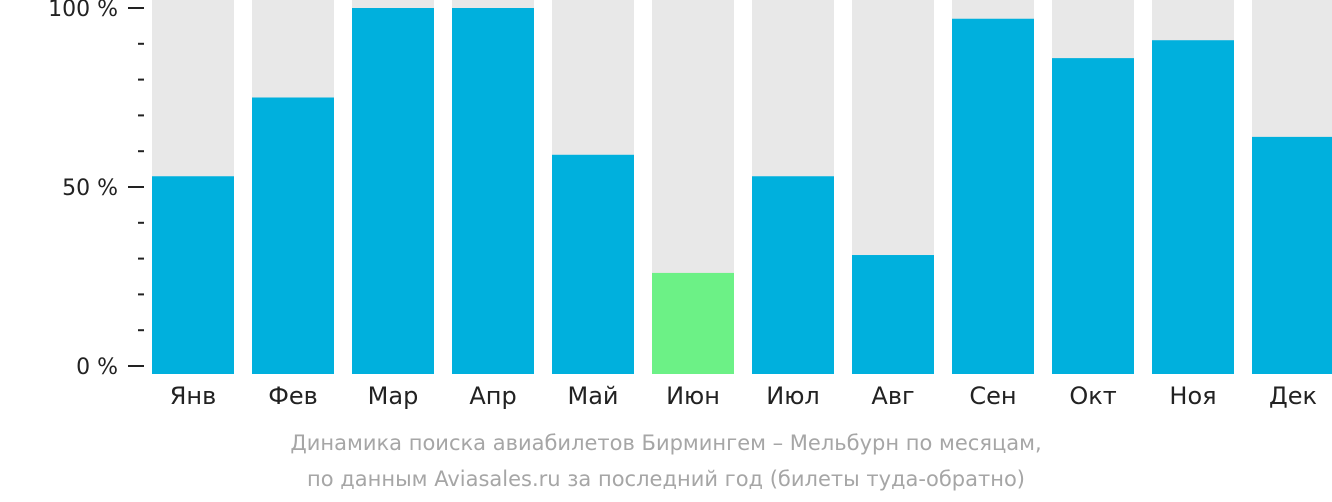  I want to click on x-tick-label: Янв, so click(193, 396).